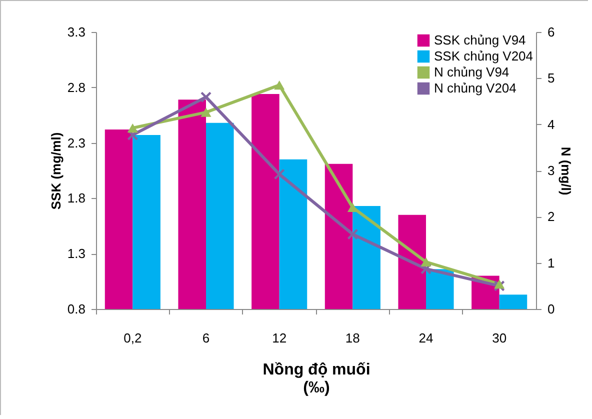  What do you see at coordinates (56, 171) in the screenshot?
I see `y-axis-title: SSK (mg/ml)` at bounding box center [56, 171].